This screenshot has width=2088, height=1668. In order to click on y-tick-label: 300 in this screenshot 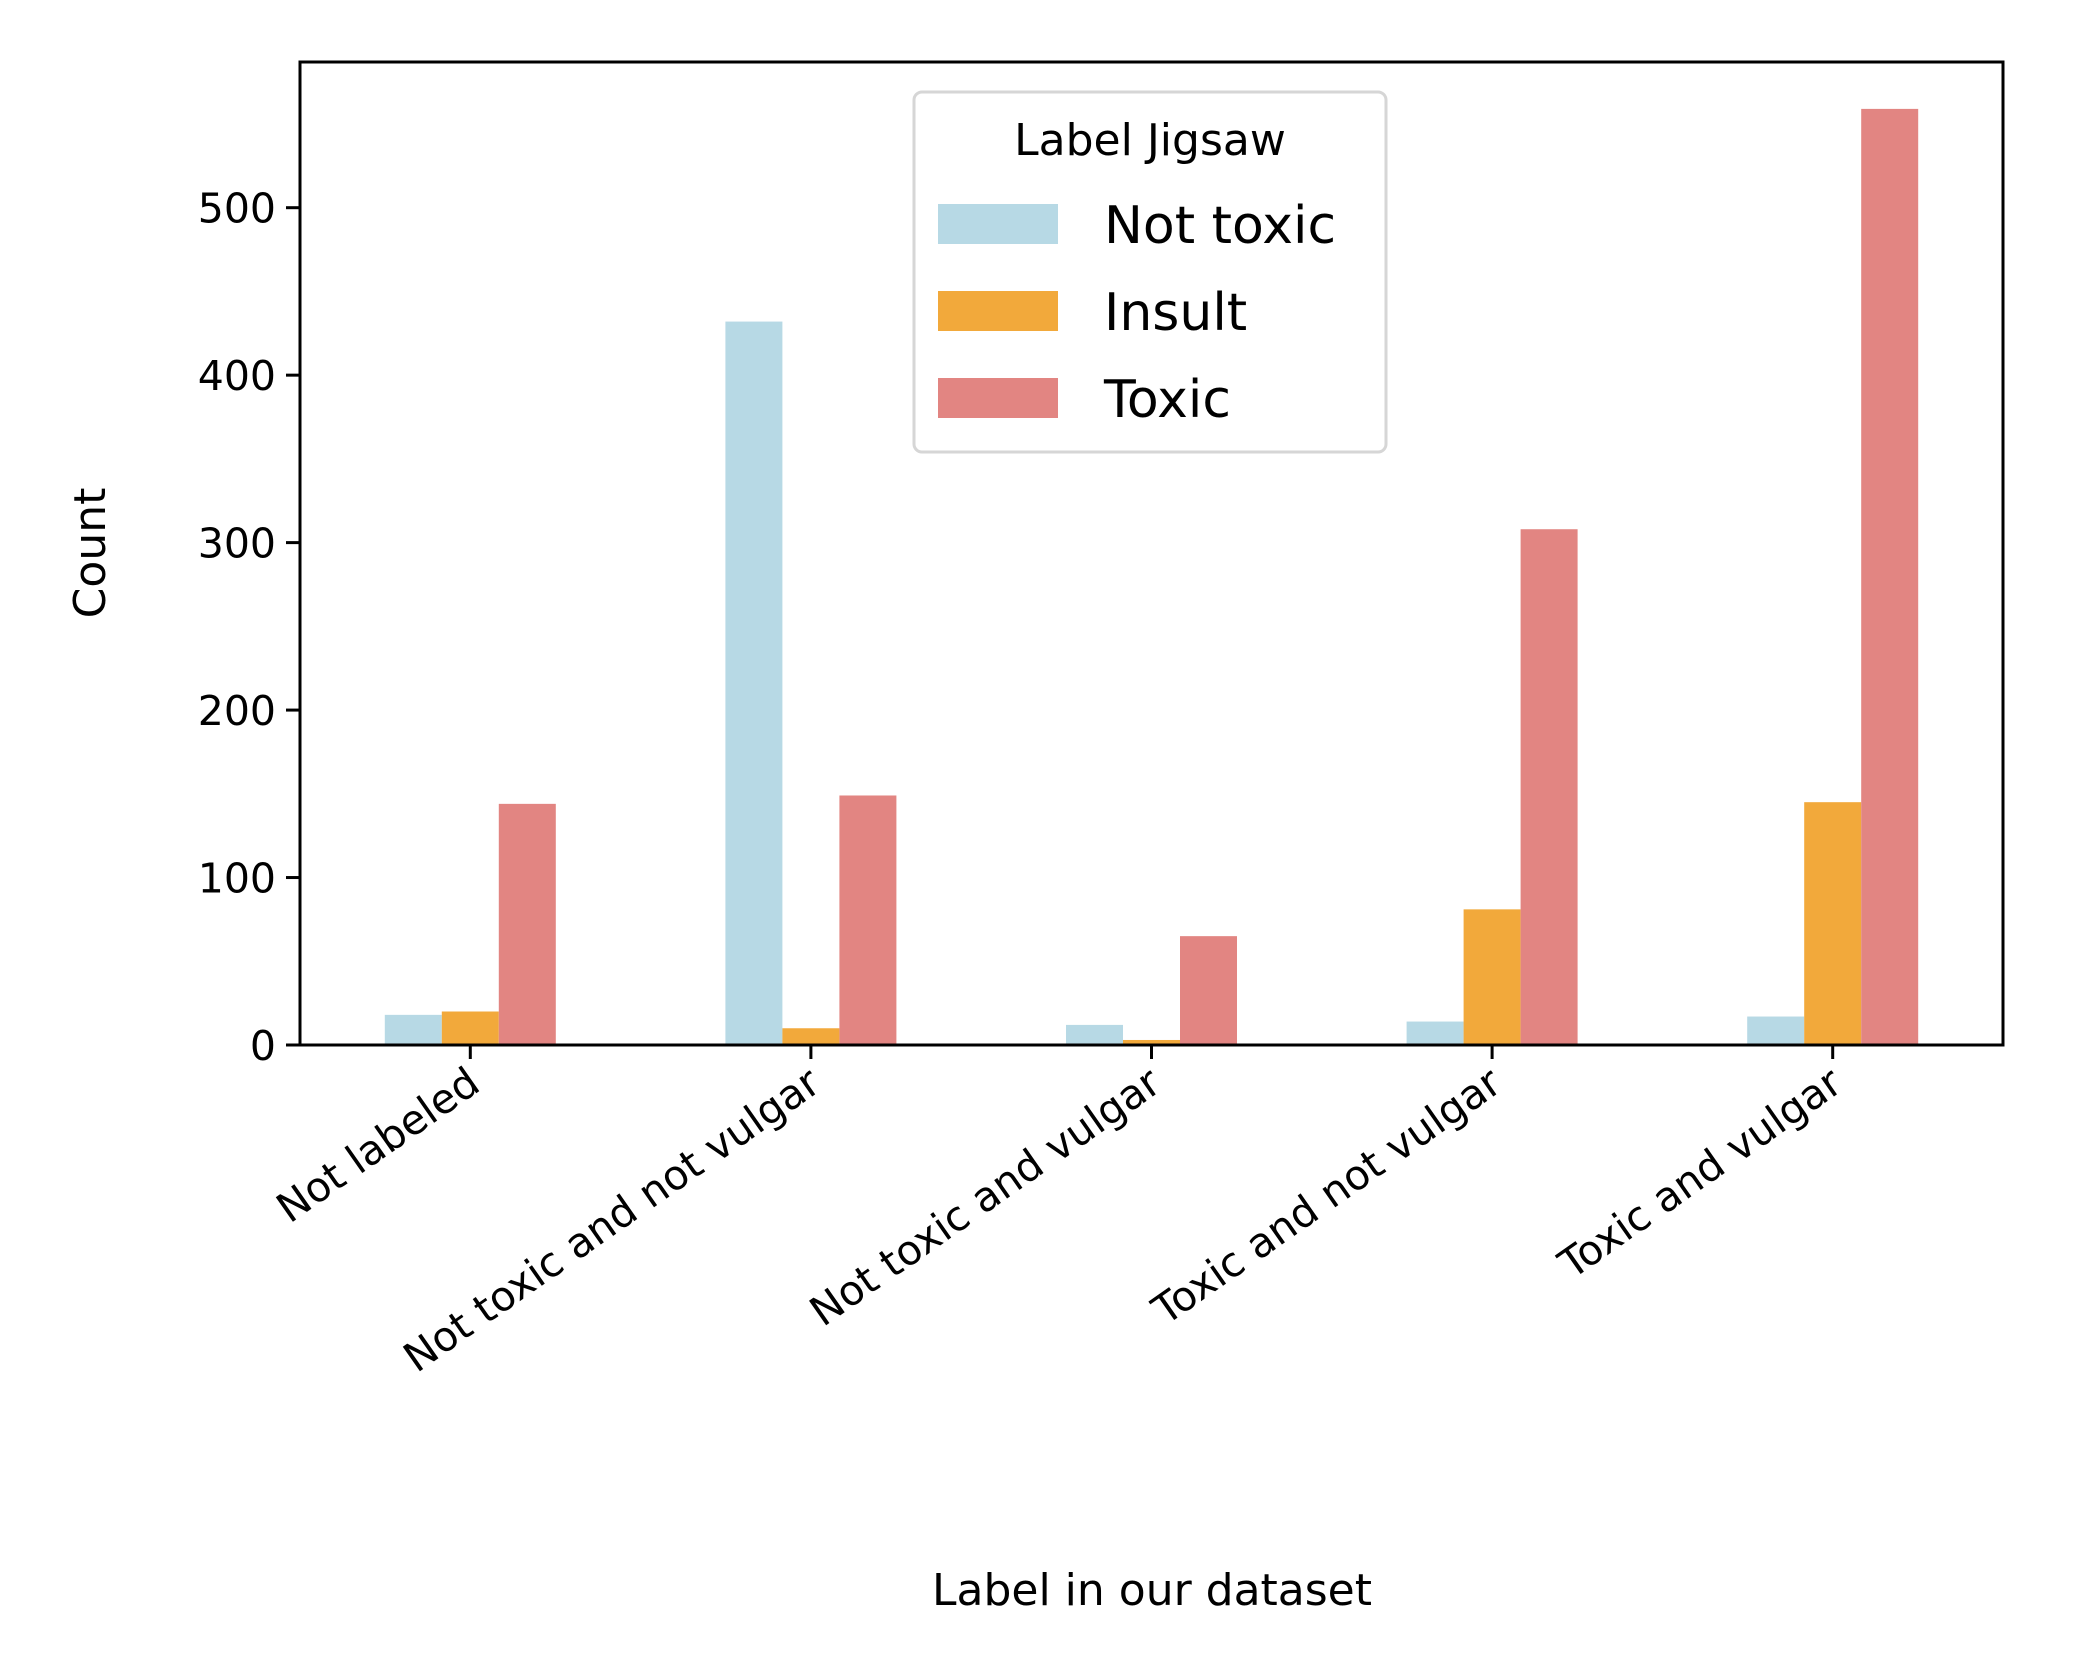, I will do `click(237, 544)`.